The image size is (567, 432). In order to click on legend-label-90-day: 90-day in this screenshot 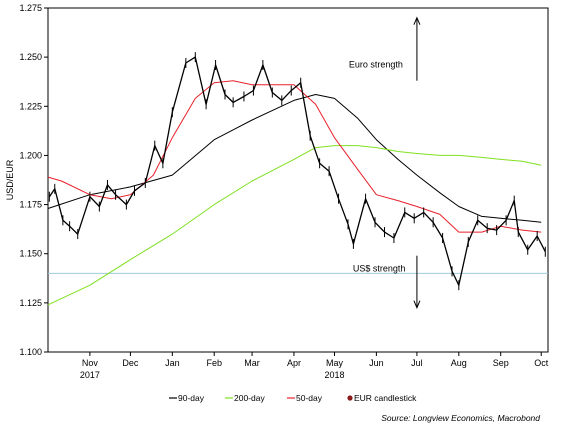, I will do `click(191, 398)`.